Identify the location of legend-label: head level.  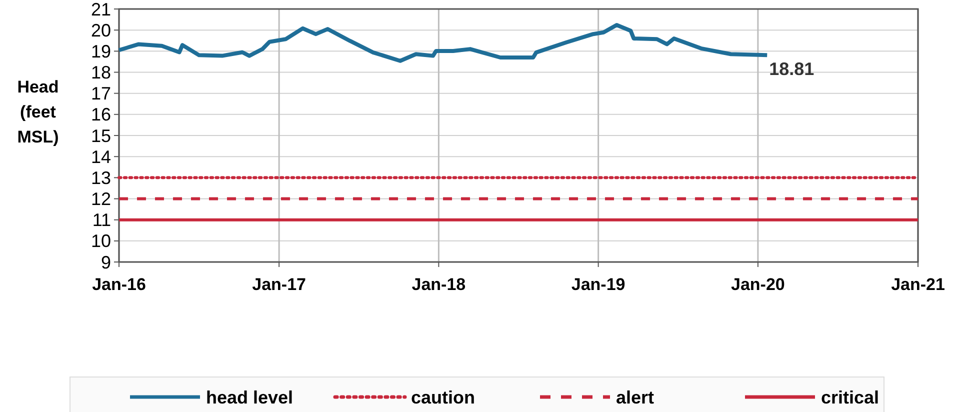
(250, 397).